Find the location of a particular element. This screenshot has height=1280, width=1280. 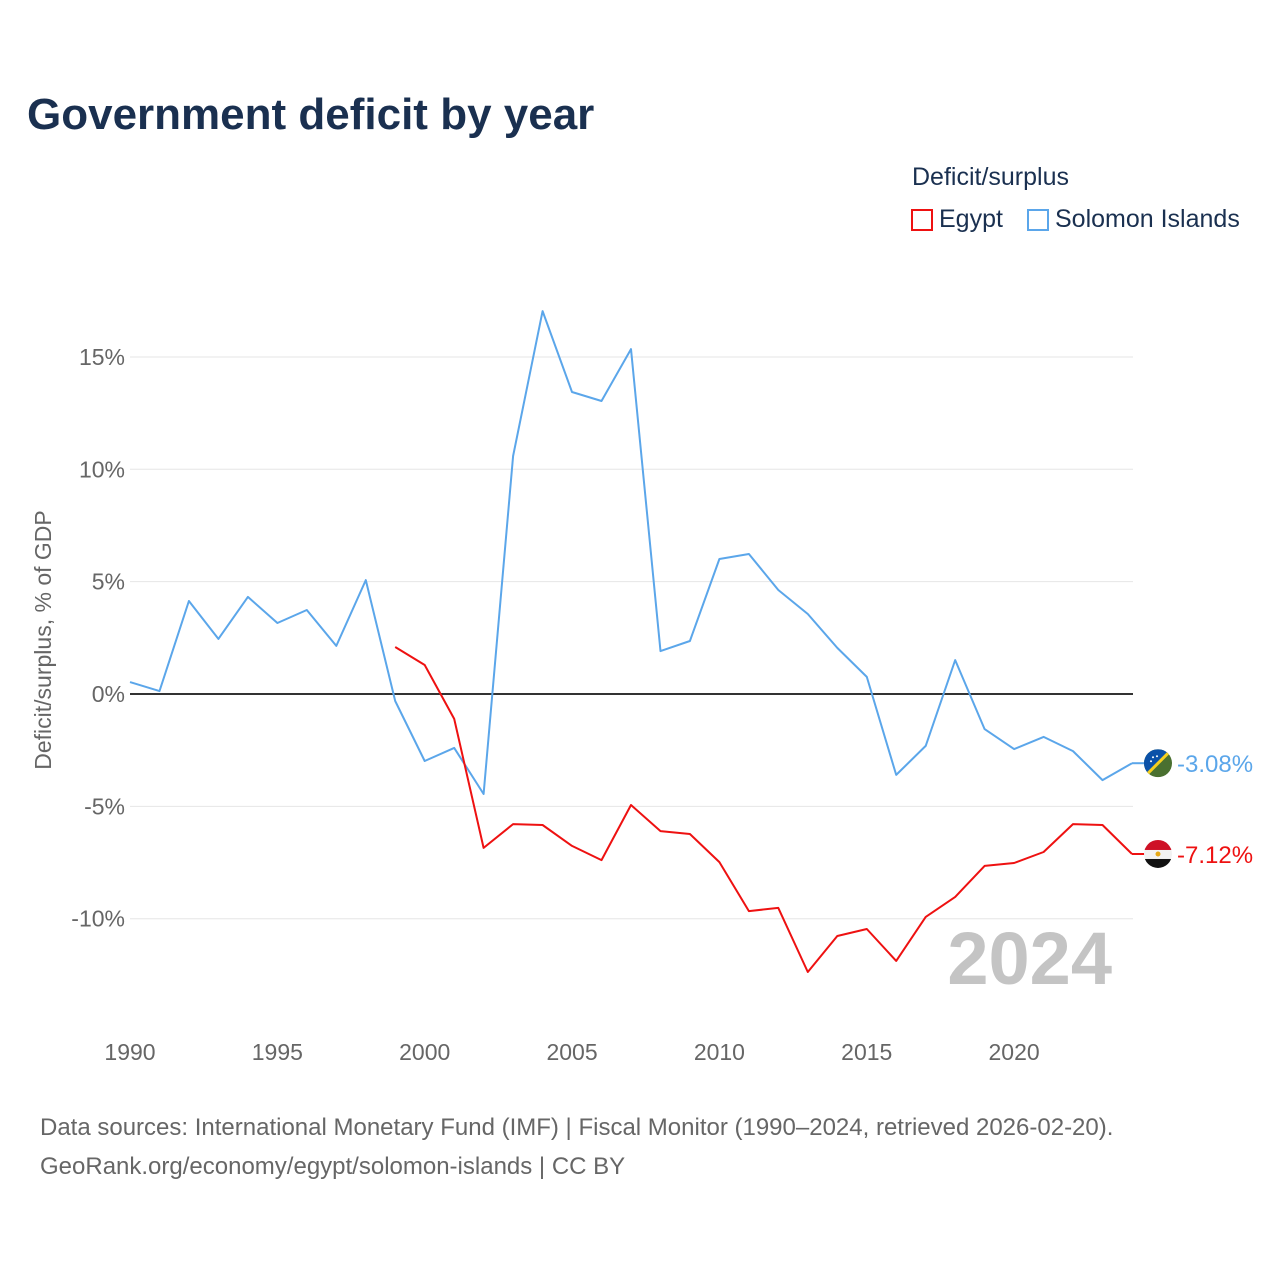

y-tick-label: -5% is located at coordinates (104, 806).